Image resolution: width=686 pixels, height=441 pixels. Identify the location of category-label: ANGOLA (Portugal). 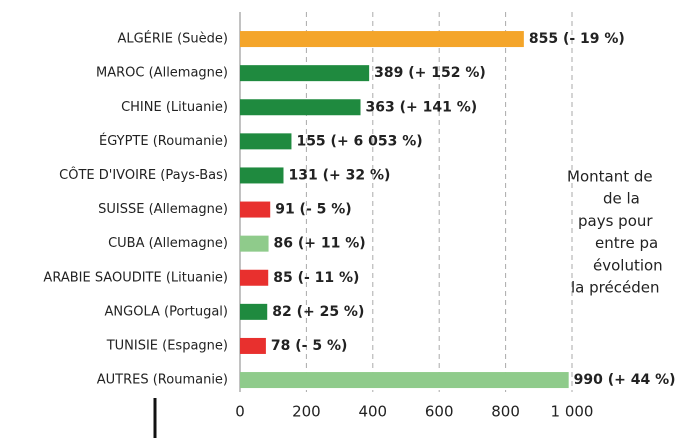
(166, 311).